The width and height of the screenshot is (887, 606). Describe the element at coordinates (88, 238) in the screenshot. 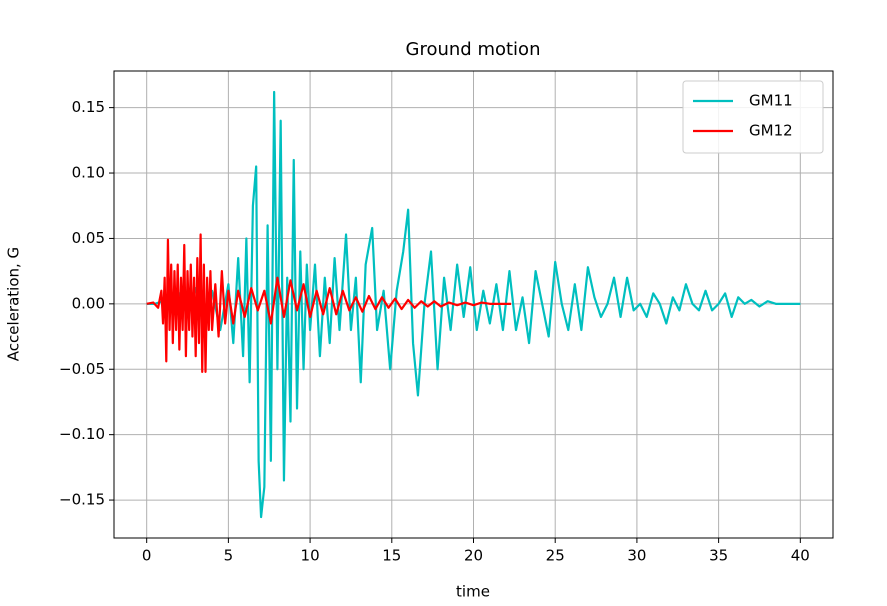

I see `y-tick-label: 0.05` at that location.